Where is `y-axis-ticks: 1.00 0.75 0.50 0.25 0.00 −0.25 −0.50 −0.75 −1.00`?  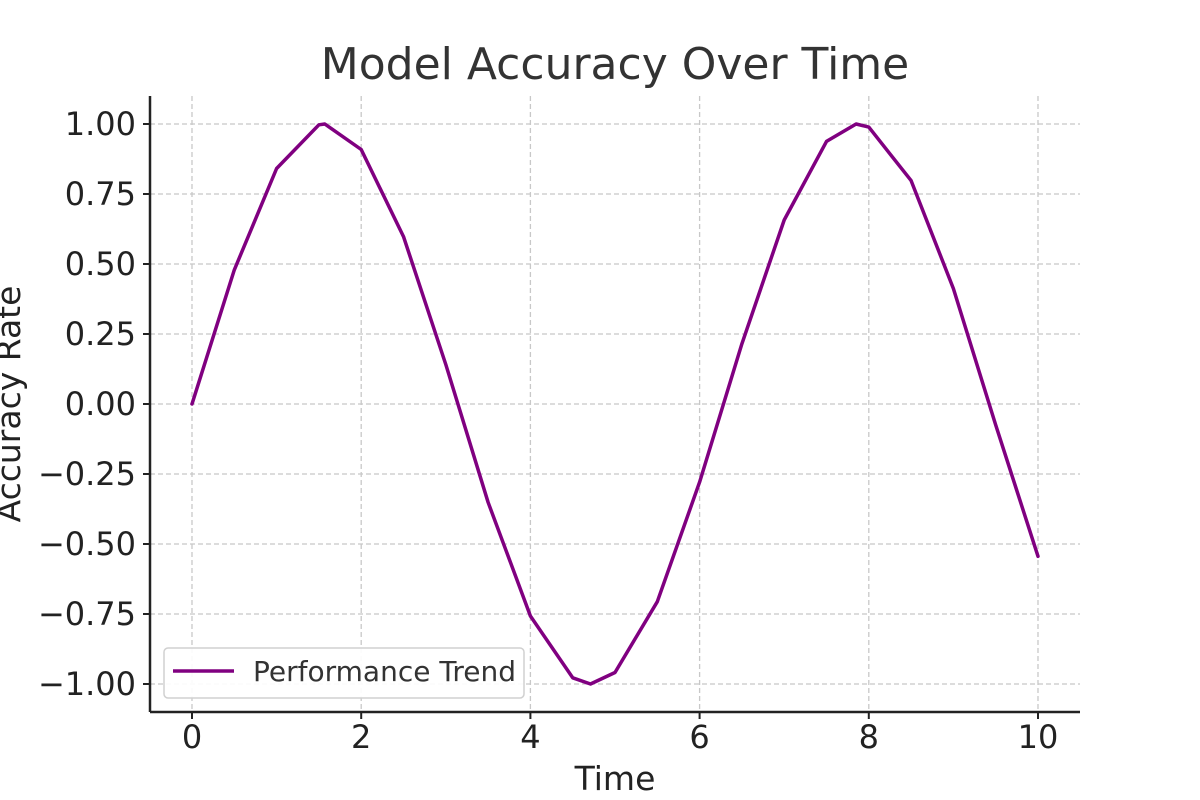 y-axis-ticks: 1.00 0.75 0.50 0.25 0.00 −0.25 −0.50 −0.75 −1.00 is located at coordinates (94, 404).